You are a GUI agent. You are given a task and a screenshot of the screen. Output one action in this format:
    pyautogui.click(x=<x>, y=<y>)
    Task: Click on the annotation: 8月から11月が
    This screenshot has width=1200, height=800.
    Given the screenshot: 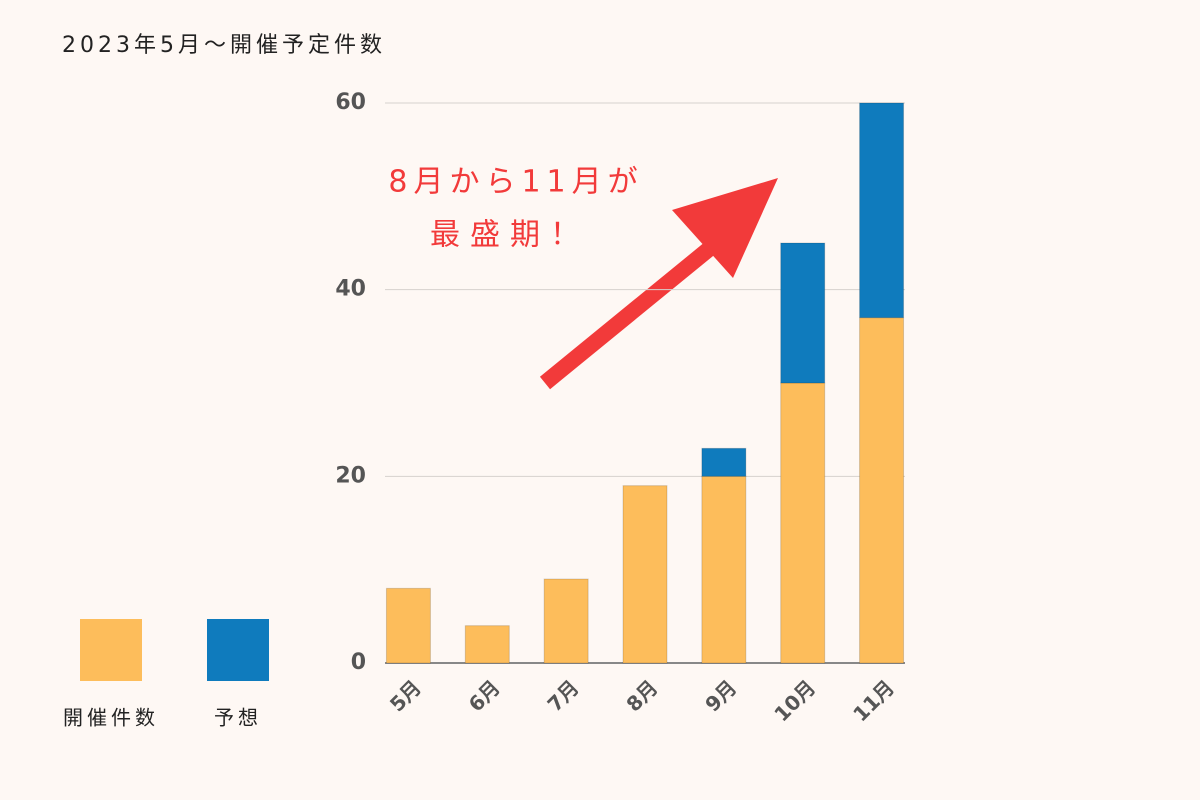 What is the action you would take?
    pyautogui.click(x=515, y=182)
    